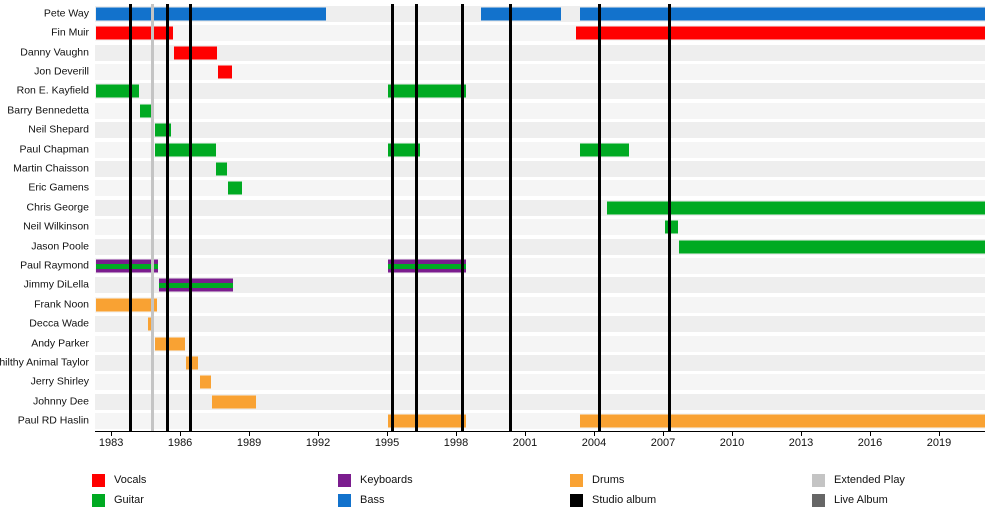  What do you see at coordinates (58, 129) in the screenshot?
I see `member-name-label: Neil Shepard` at bounding box center [58, 129].